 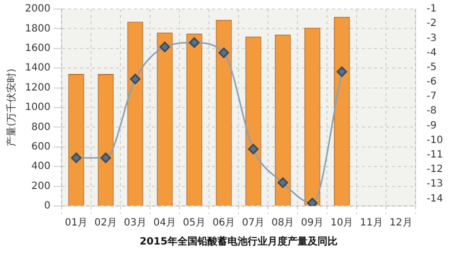 I want to click on y2-tick-label: -8, so click(x=431, y=111).